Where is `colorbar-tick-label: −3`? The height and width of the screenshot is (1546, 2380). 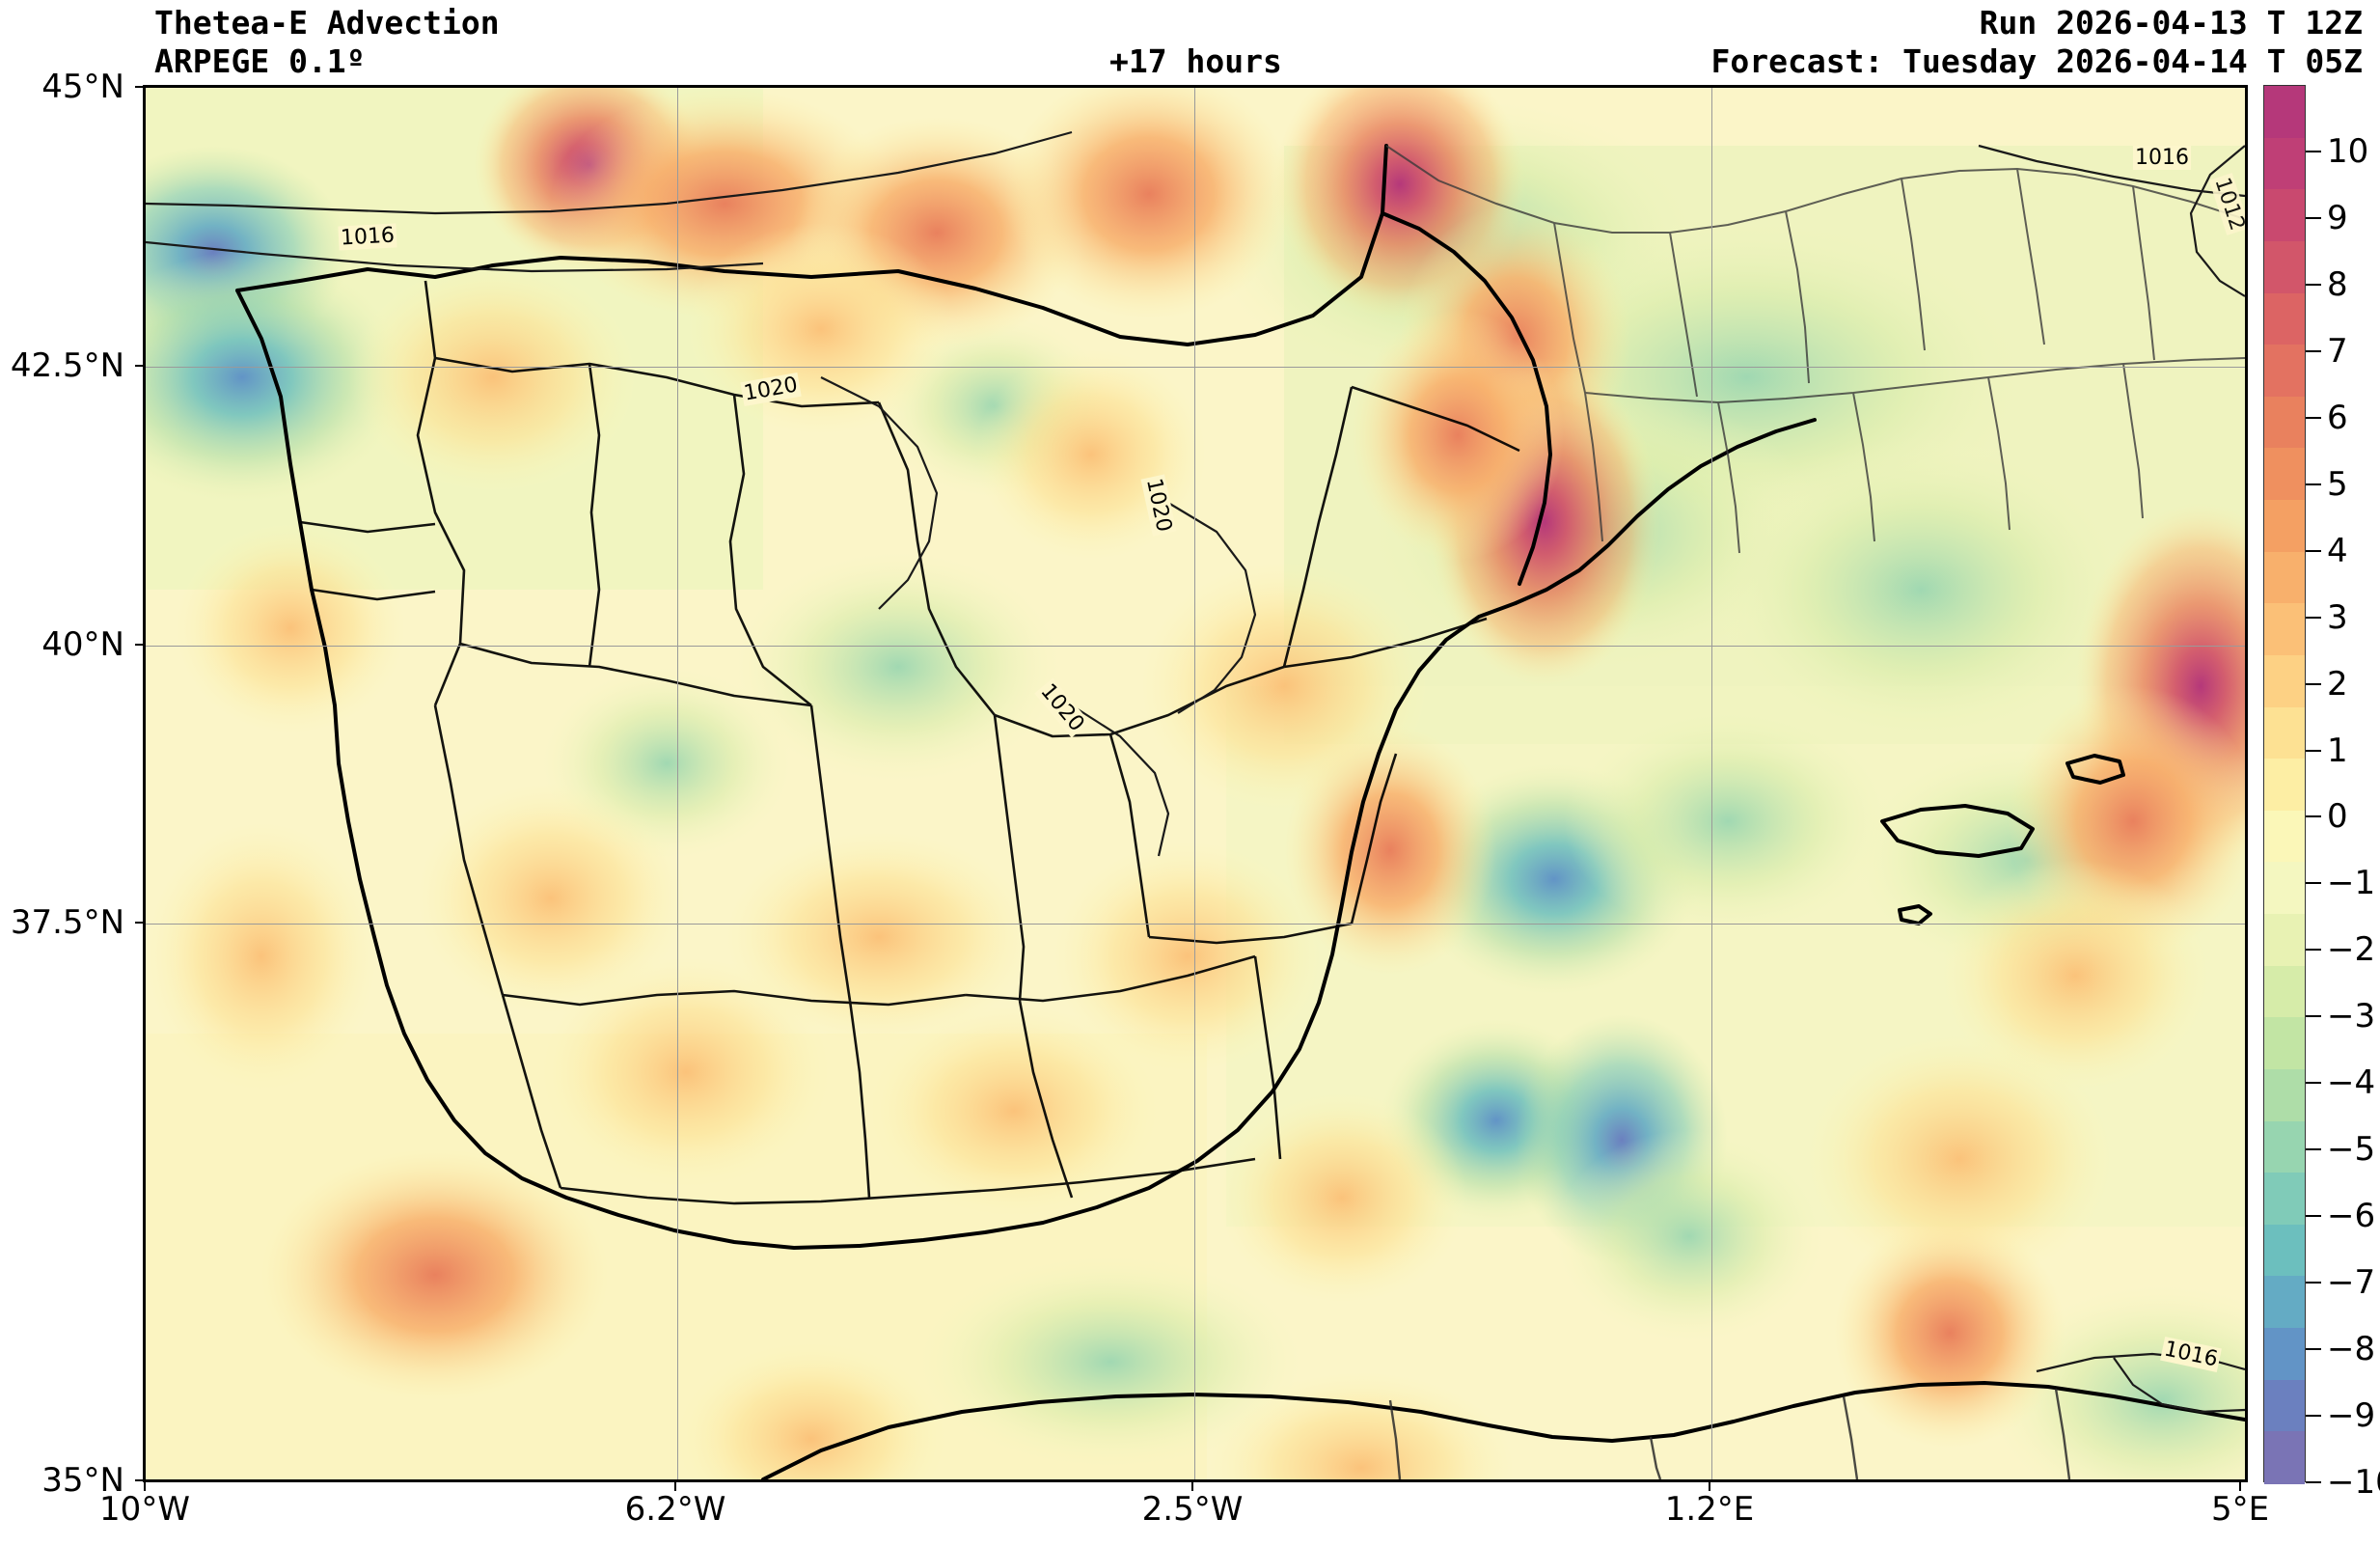 colorbar-tick-label: −3 is located at coordinates (2352, 1017).